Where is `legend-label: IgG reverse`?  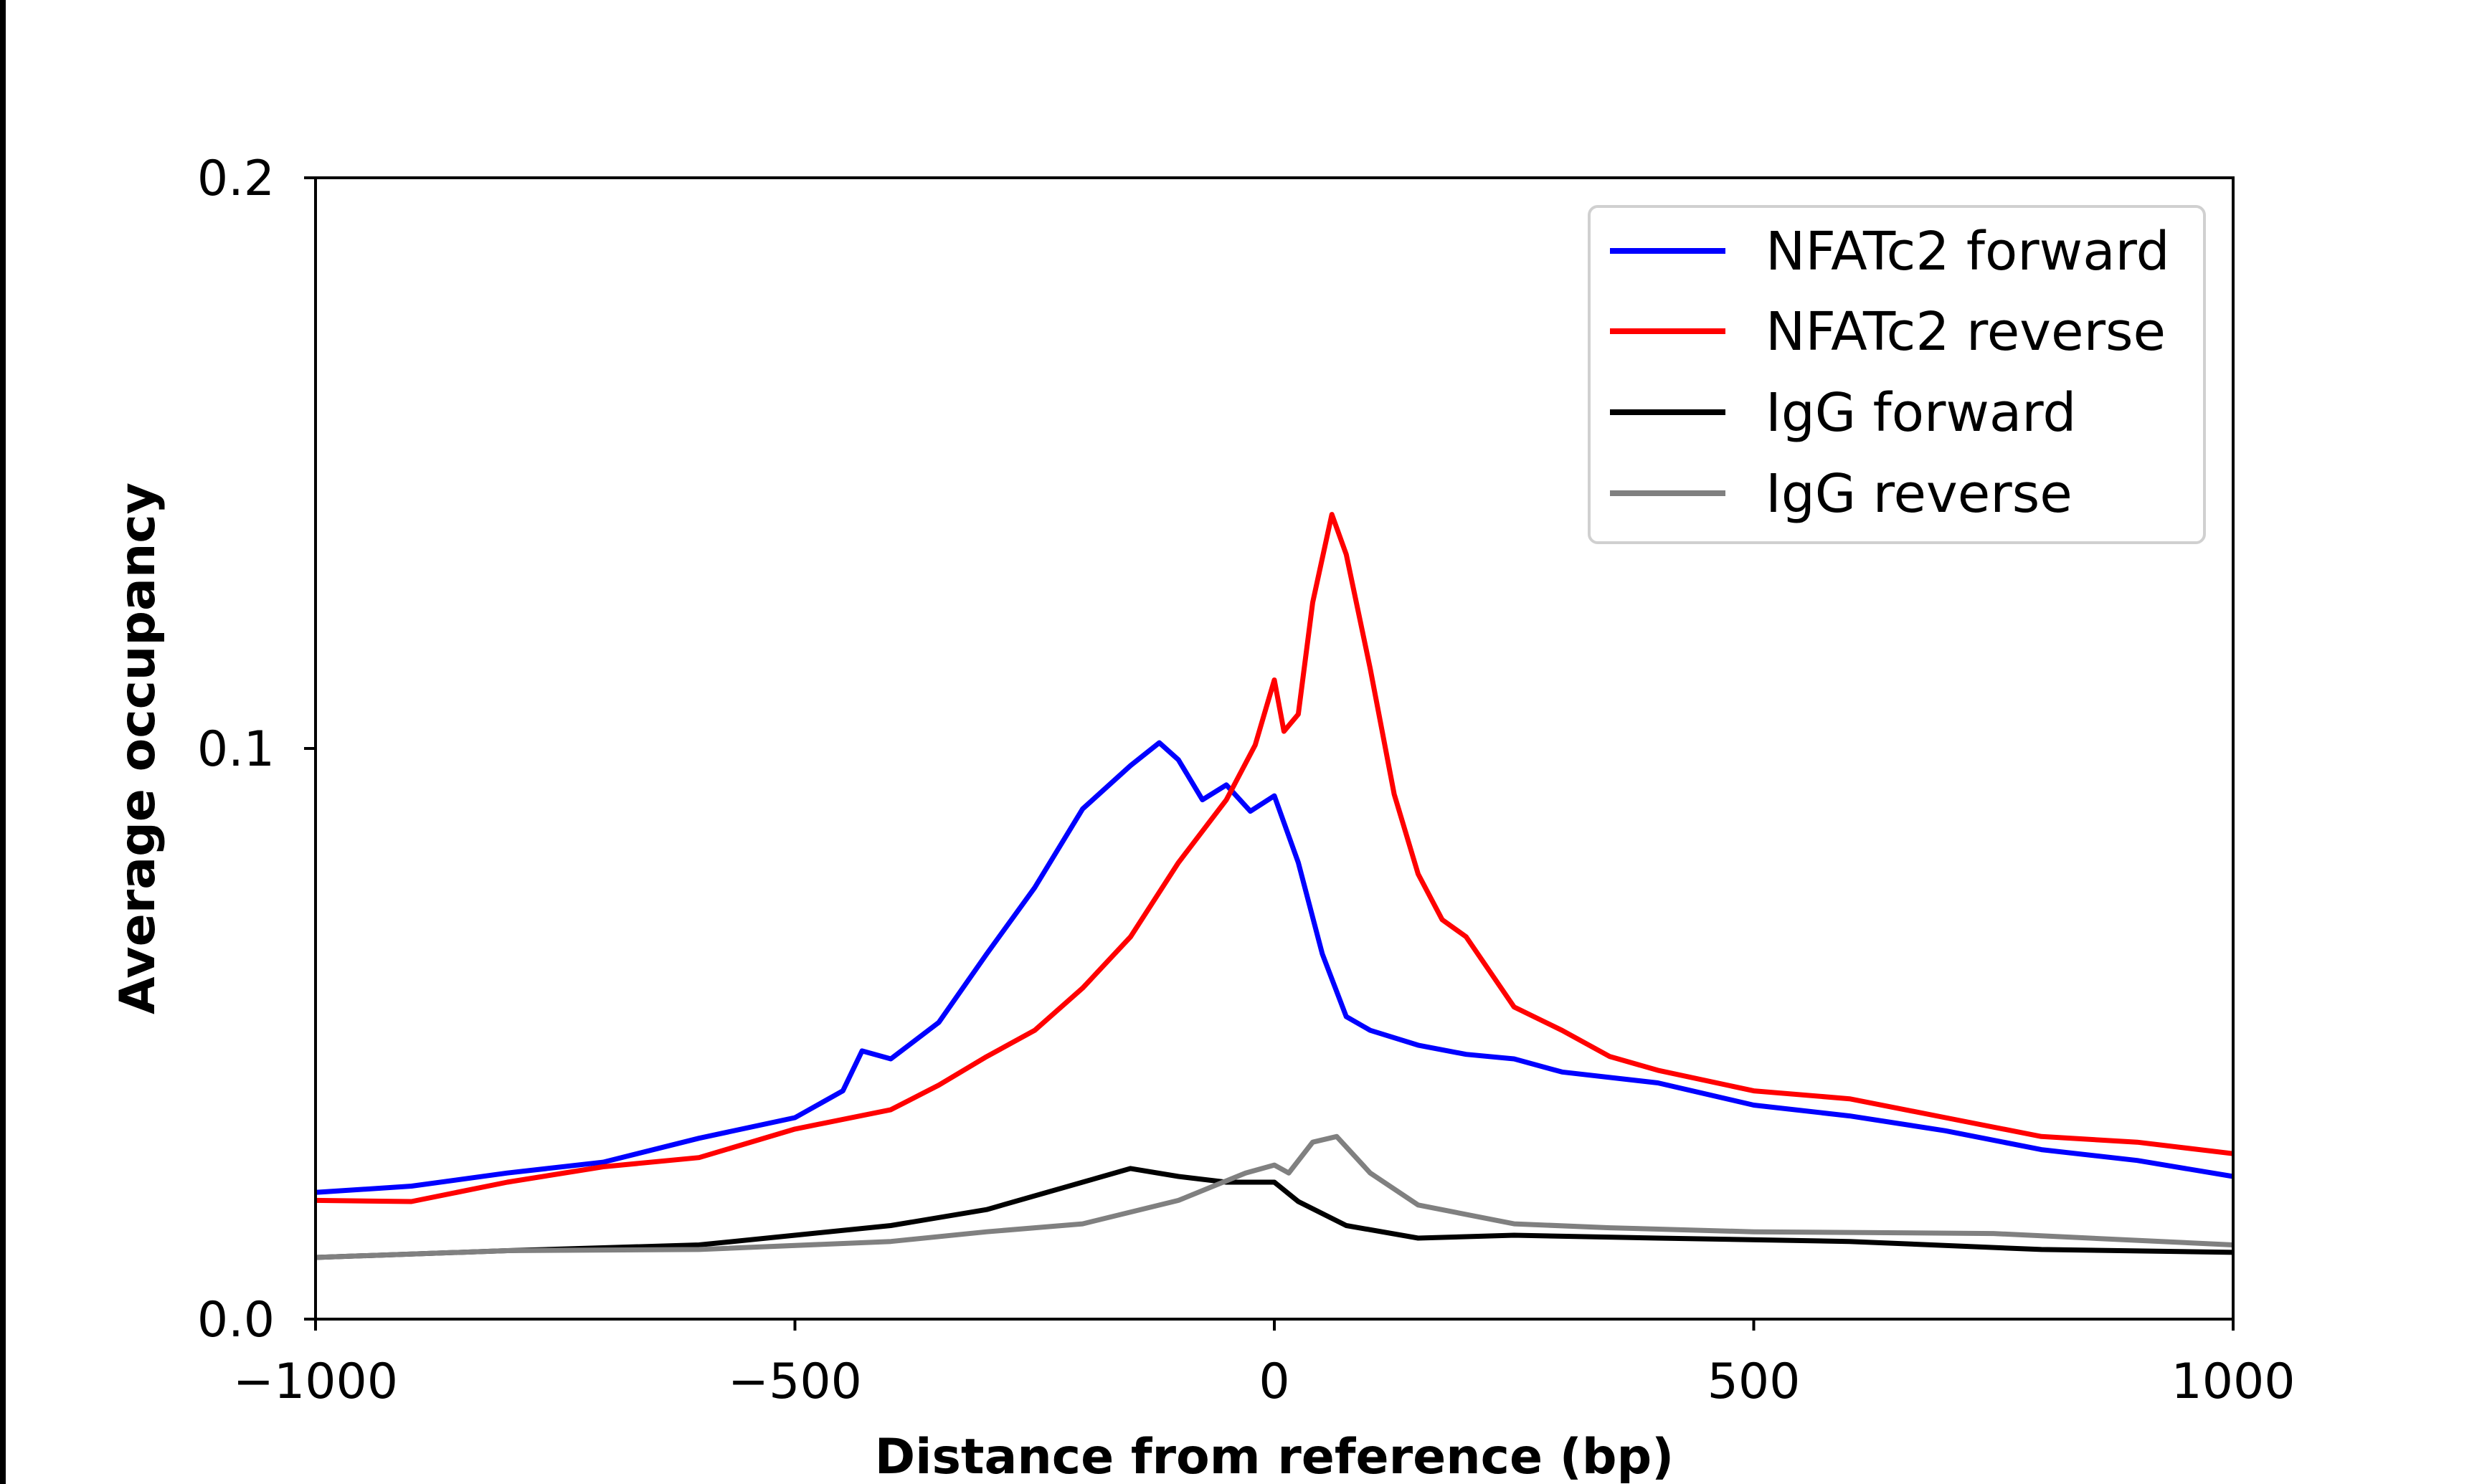 legend-label: IgG reverse is located at coordinates (1919, 494).